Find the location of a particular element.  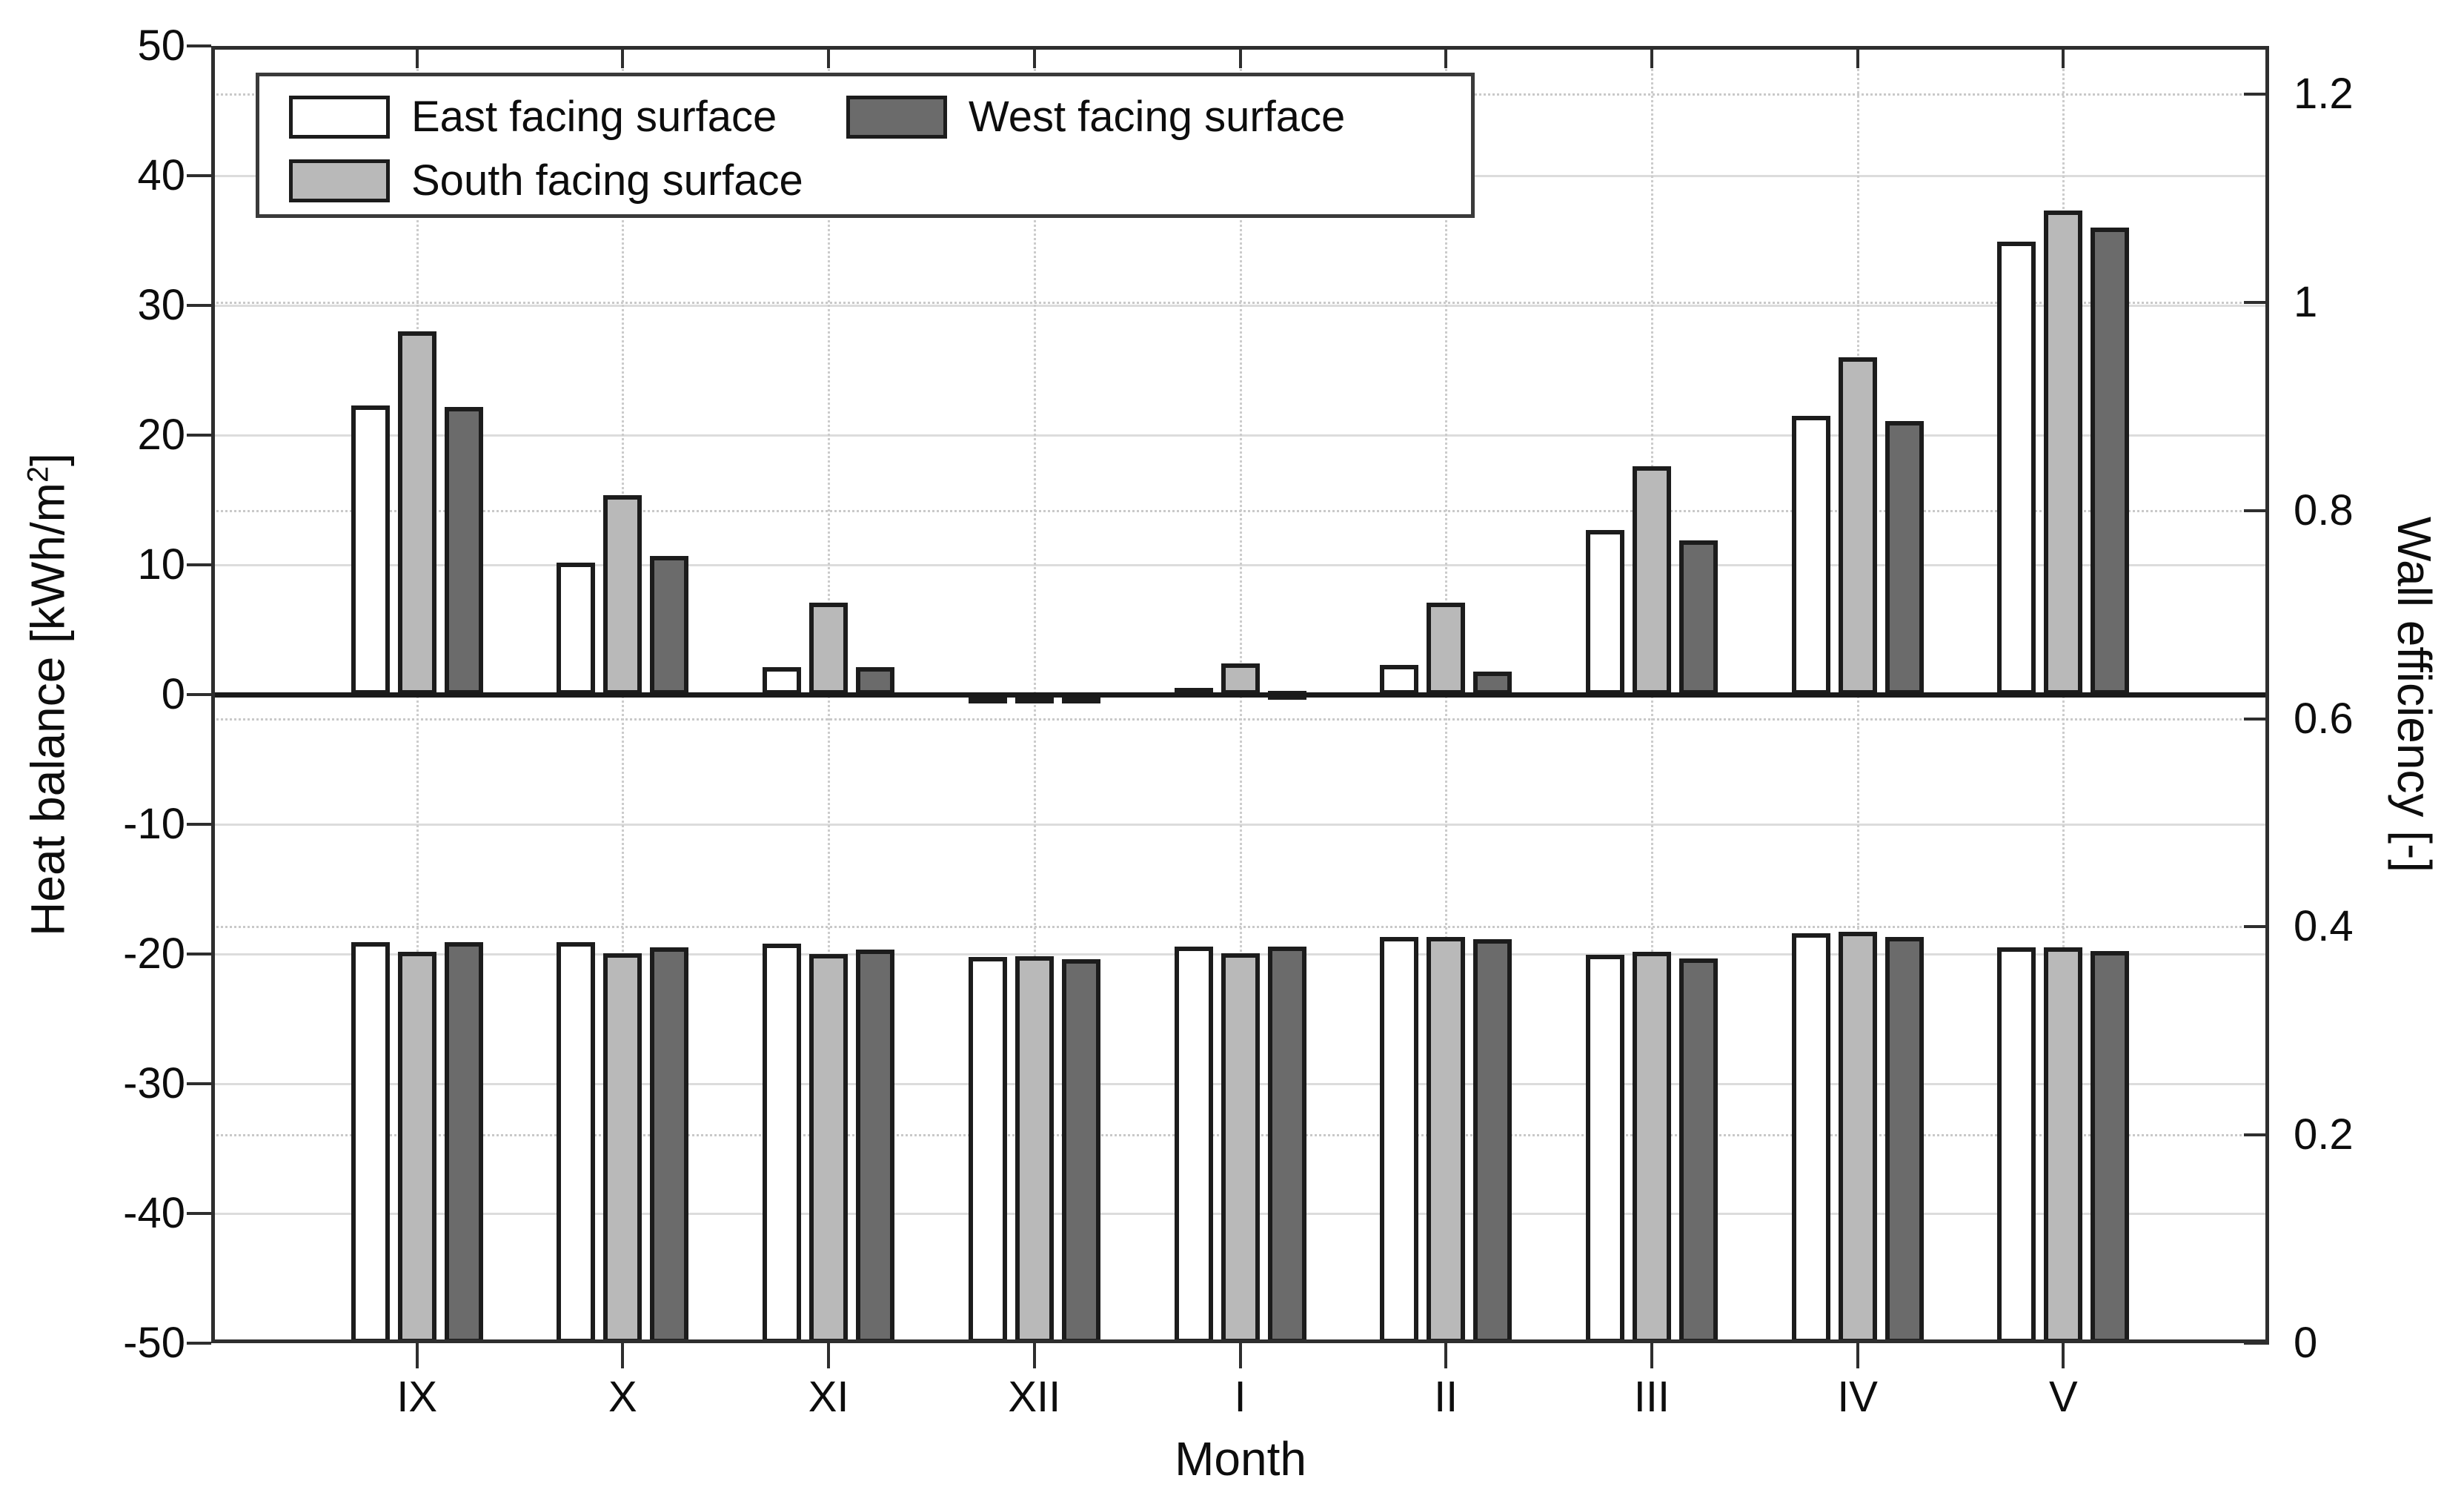

tick-bottom-I is located at coordinates (1240, 1355).